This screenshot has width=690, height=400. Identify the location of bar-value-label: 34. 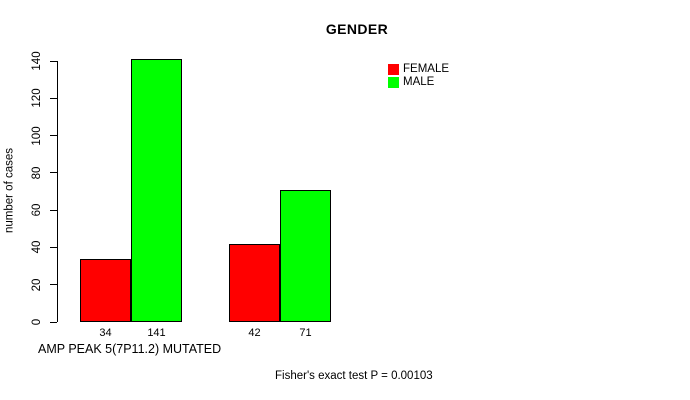
(105, 333).